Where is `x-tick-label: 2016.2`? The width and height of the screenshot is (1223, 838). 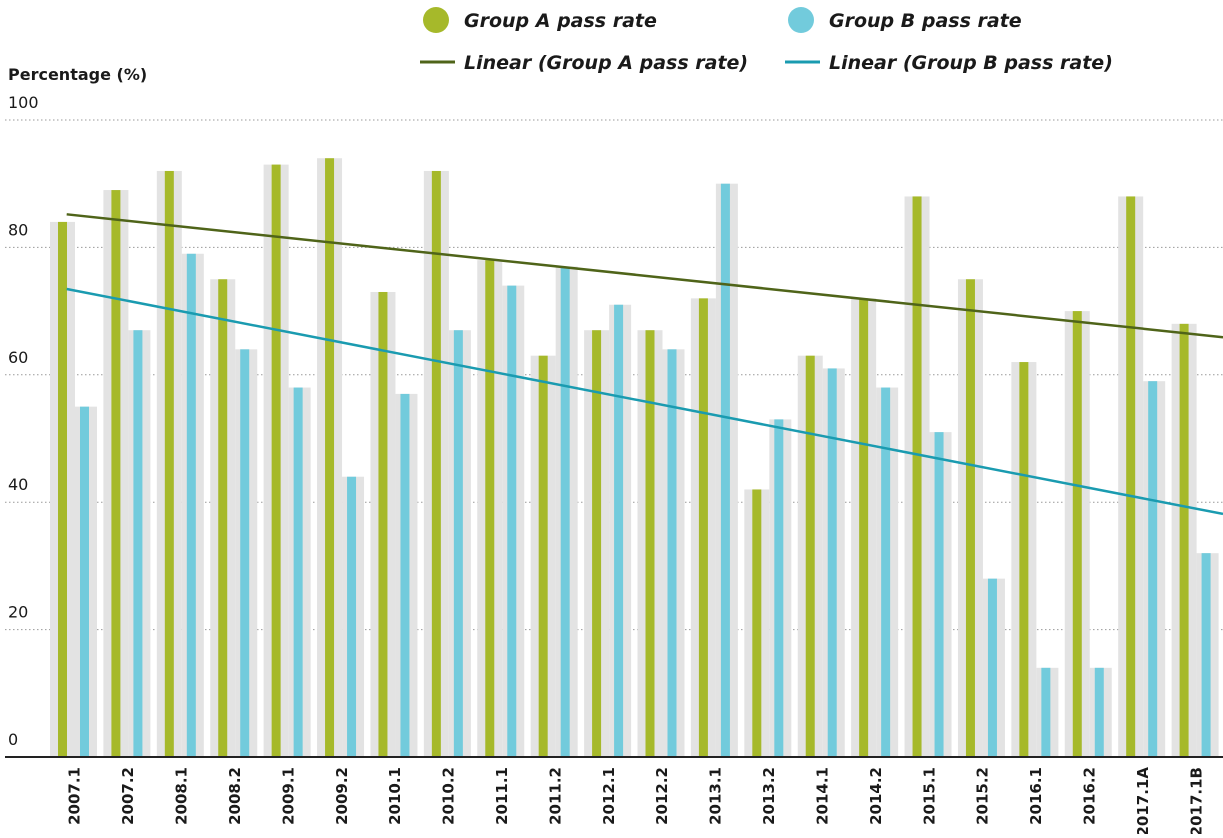 x-tick-label: 2016.2 is located at coordinates (1089, 796).